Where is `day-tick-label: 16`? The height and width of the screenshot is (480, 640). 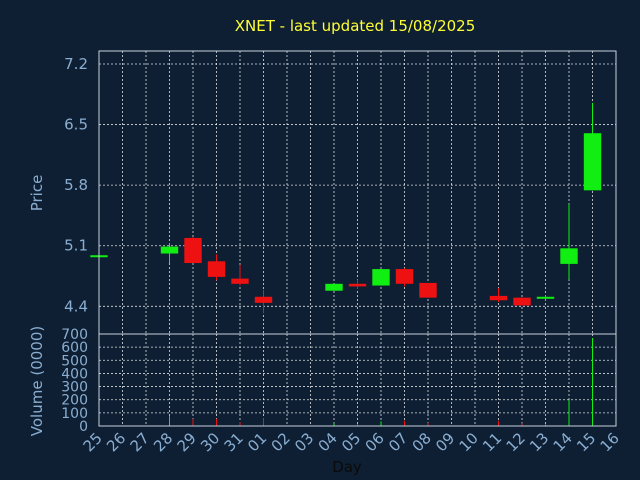
day-tick-label: 16 is located at coordinates (610, 442).